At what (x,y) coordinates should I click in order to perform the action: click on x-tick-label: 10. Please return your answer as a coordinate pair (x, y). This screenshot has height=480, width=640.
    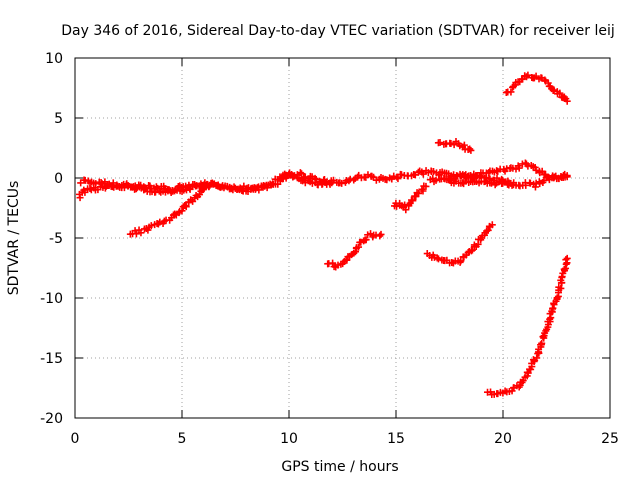
    Looking at the image, I should click on (289, 439).